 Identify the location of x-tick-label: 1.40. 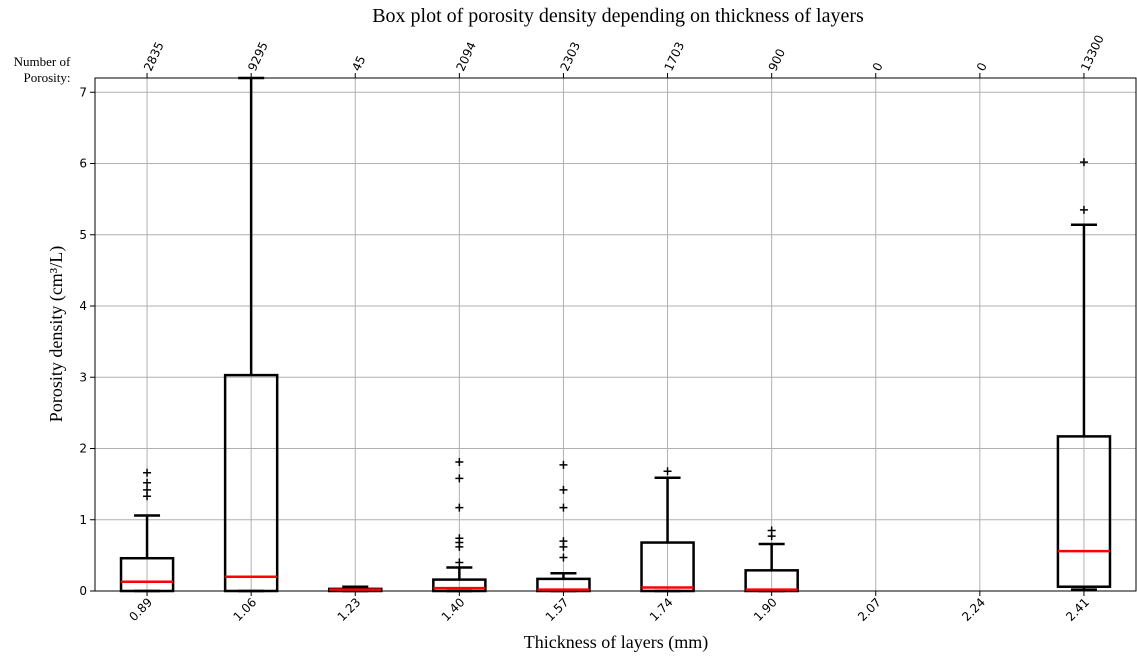
(453, 609).